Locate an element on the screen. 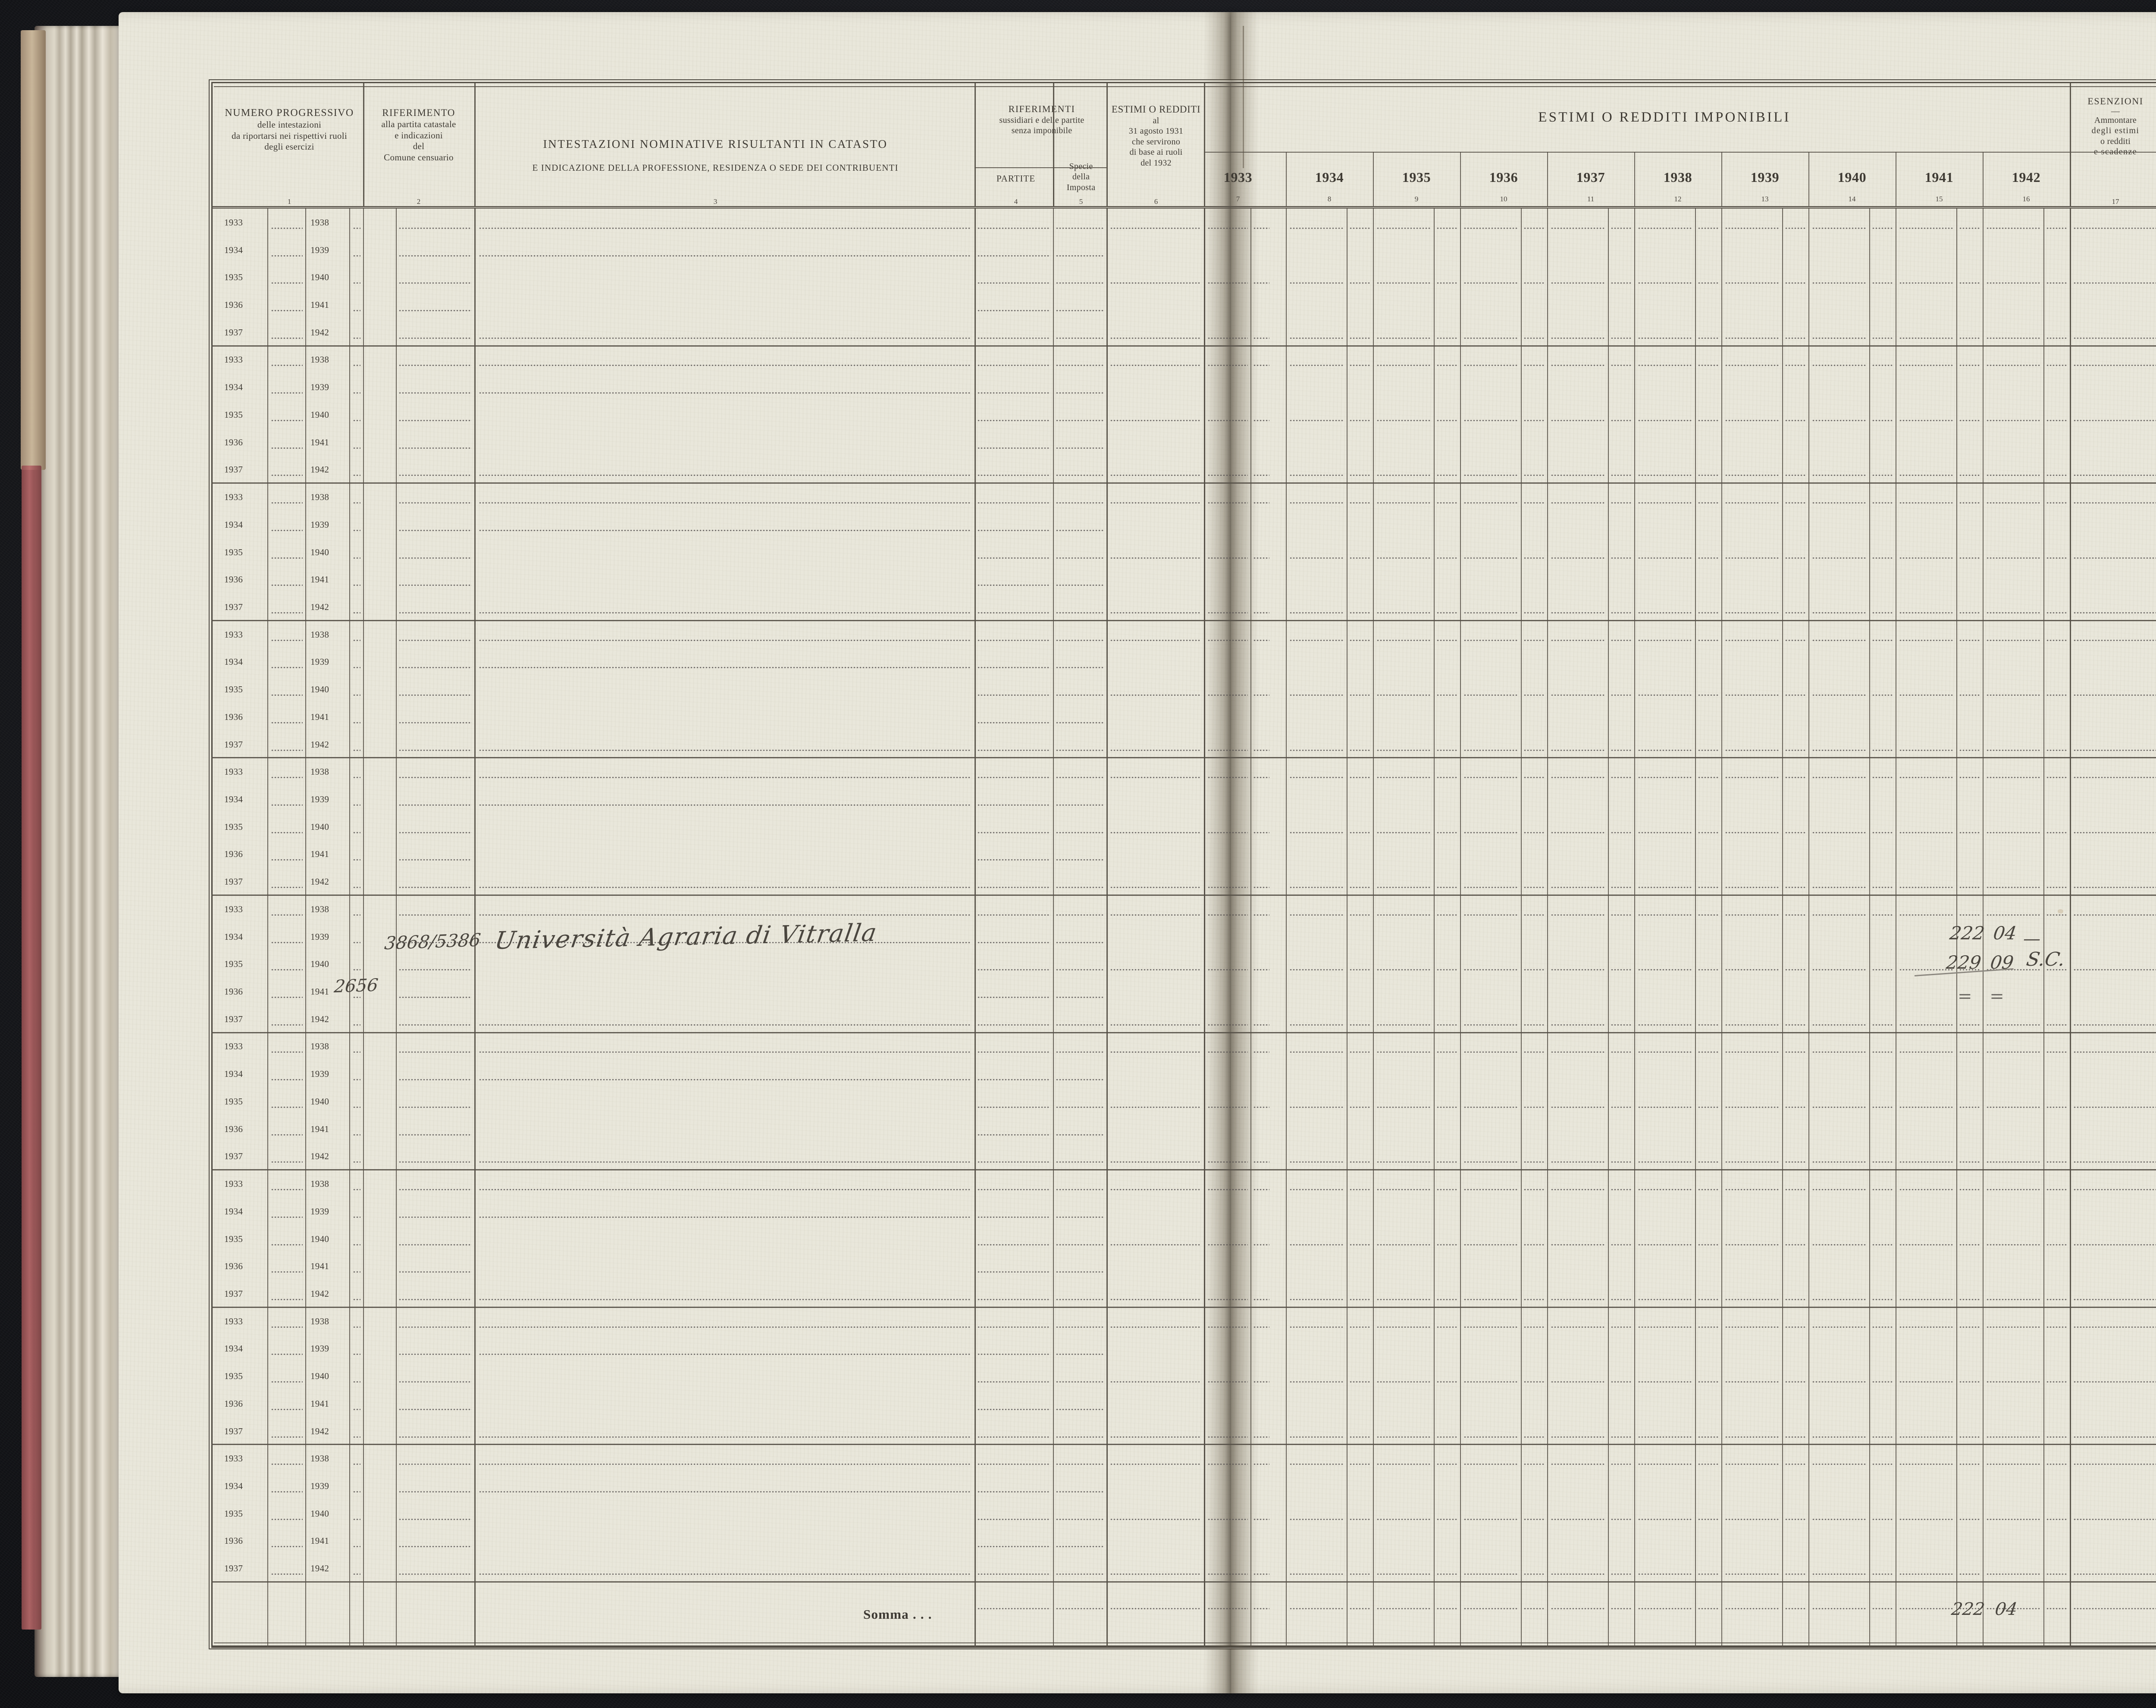  header-col3-number: 3 is located at coordinates (715, 201).